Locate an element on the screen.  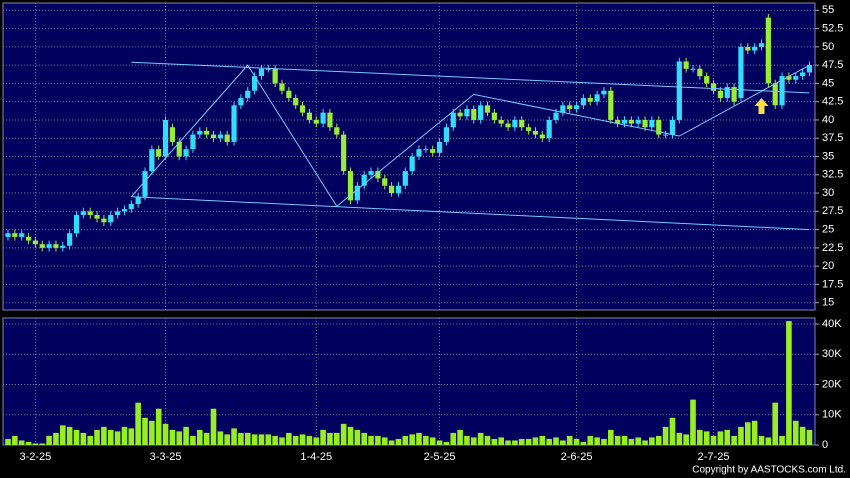
x-tick-label: 2-5-25 is located at coordinates (440, 457).